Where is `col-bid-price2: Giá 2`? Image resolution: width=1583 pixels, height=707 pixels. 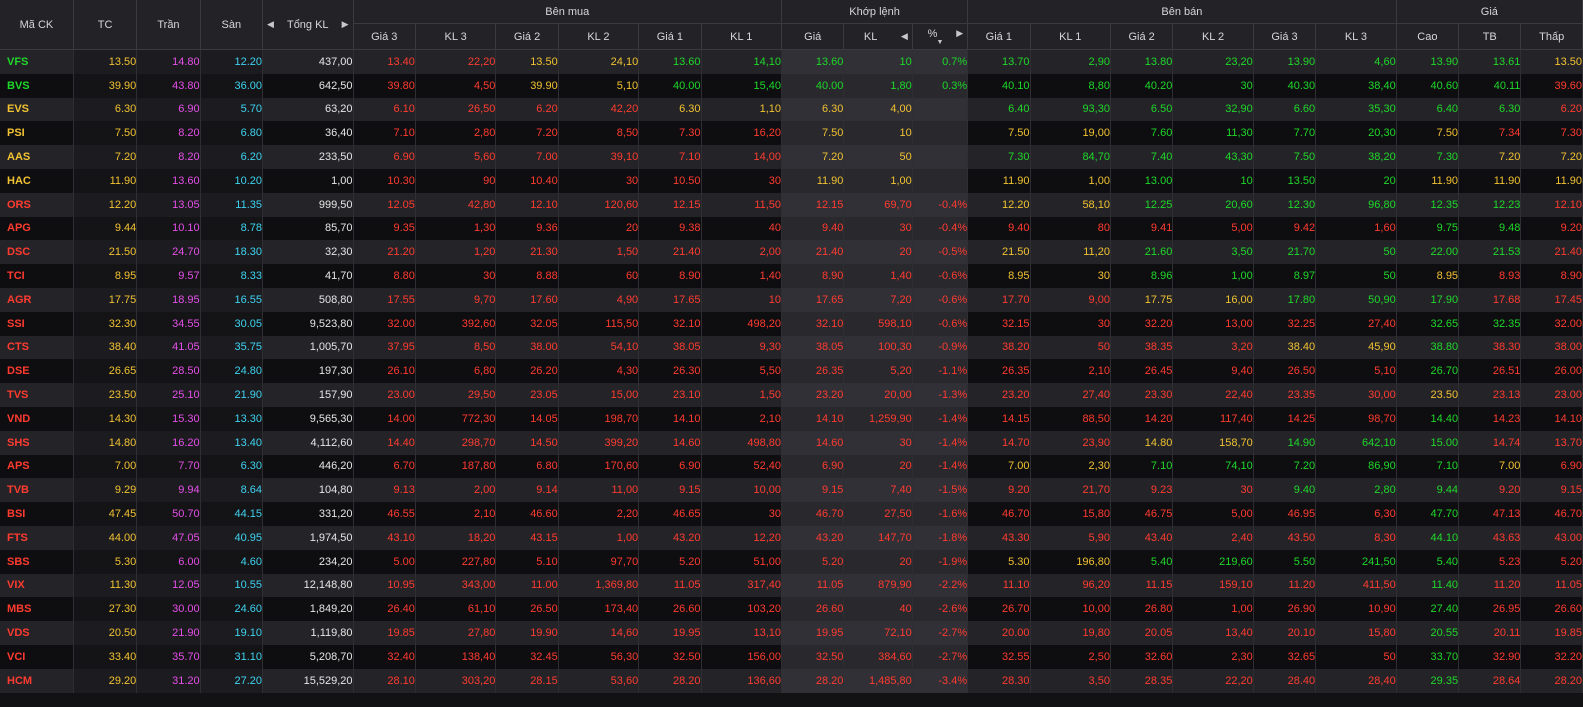 col-bid-price2: Giá 2 is located at coordinates (527, 36).